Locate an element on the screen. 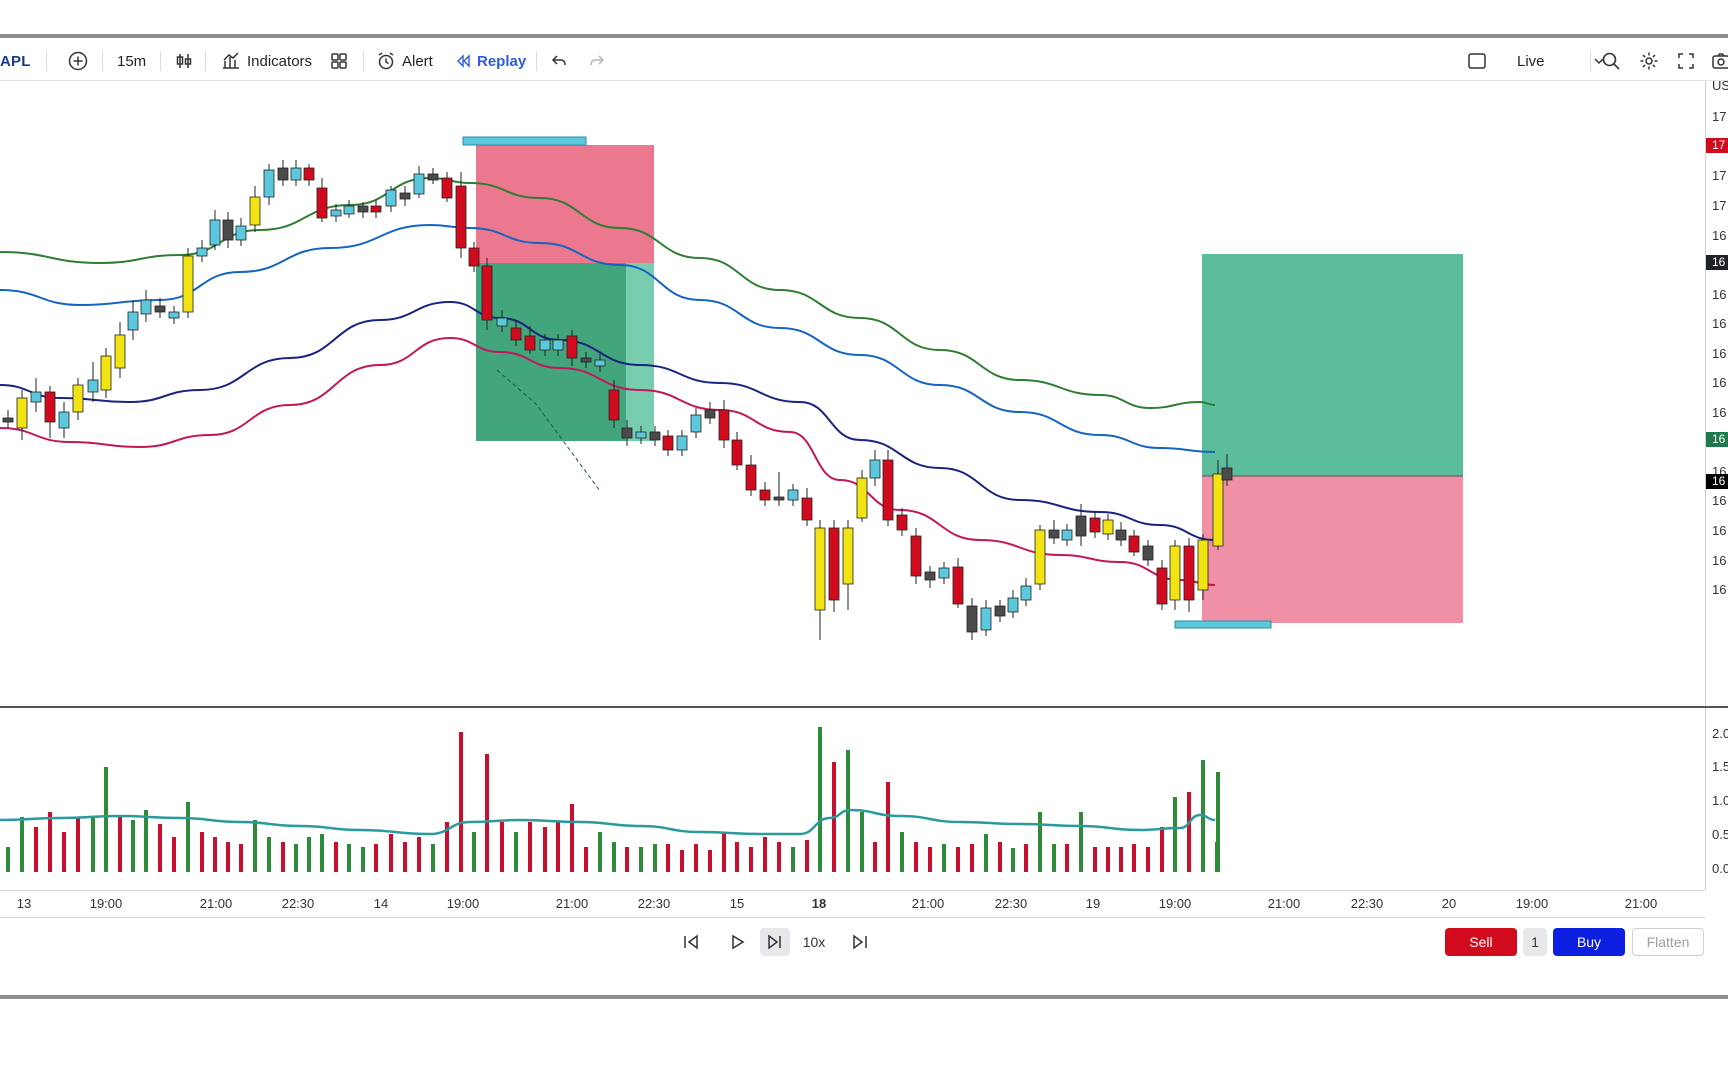 The width and height of the screenshot is (1728, 1080). pane-separator is located at coordinates (864, 707).